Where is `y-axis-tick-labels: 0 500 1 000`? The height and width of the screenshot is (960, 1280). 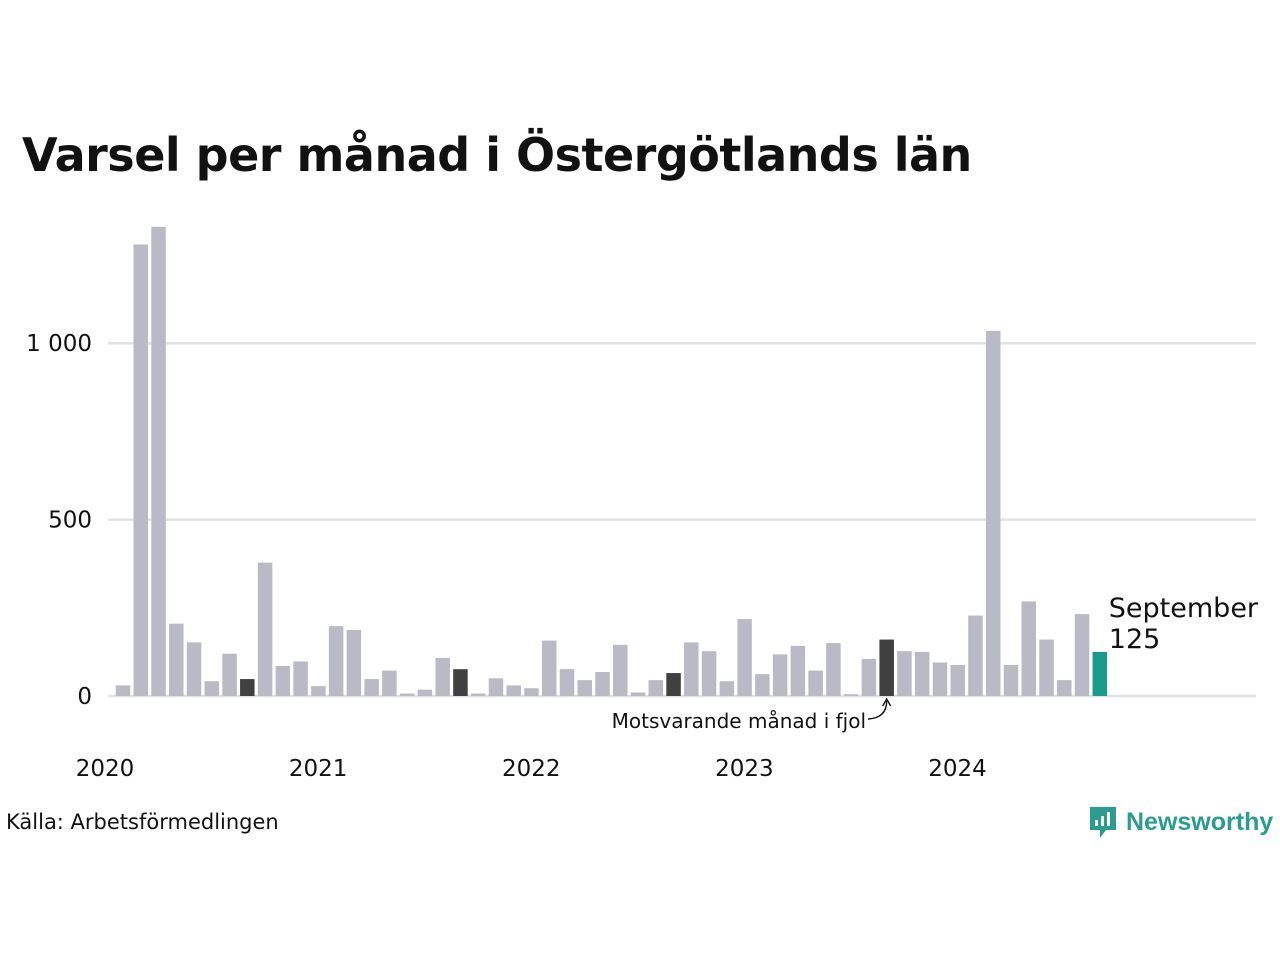 y-axis-tick-labels: 0 500 1 000 is located at coordinates (59, 520).